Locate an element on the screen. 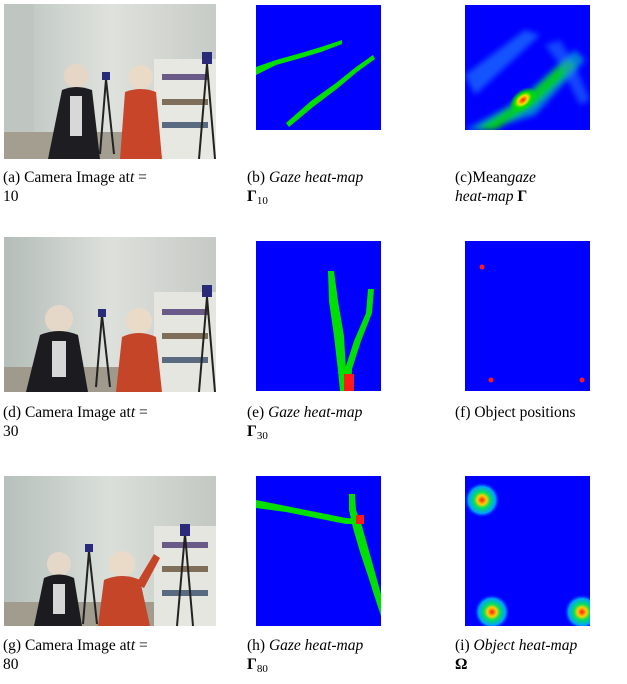 The height and width of the screenshot is (684, 627). caption-h: (h) Gaze heat-map Γ80 is located at coordinates (305, 656).